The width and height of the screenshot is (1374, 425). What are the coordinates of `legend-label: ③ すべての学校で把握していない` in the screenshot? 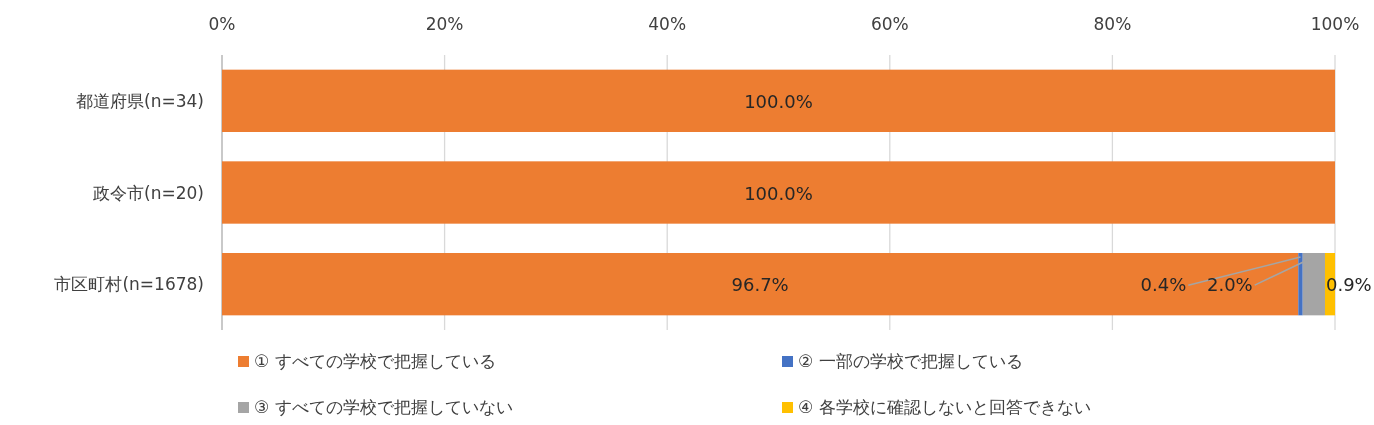 It's located at (383, 407).